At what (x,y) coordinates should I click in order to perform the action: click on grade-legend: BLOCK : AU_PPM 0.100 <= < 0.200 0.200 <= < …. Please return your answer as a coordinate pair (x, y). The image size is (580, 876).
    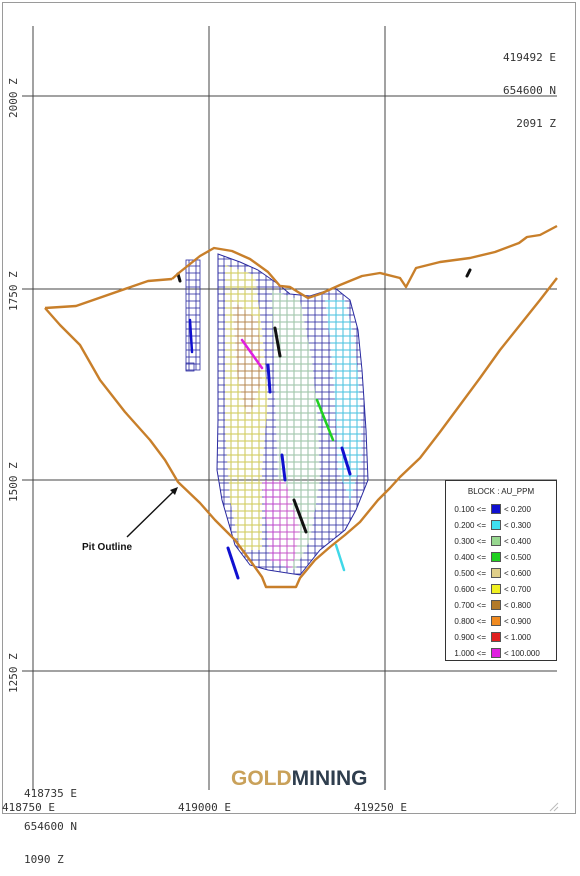
    Looking at the image, I should click on (501, 570).